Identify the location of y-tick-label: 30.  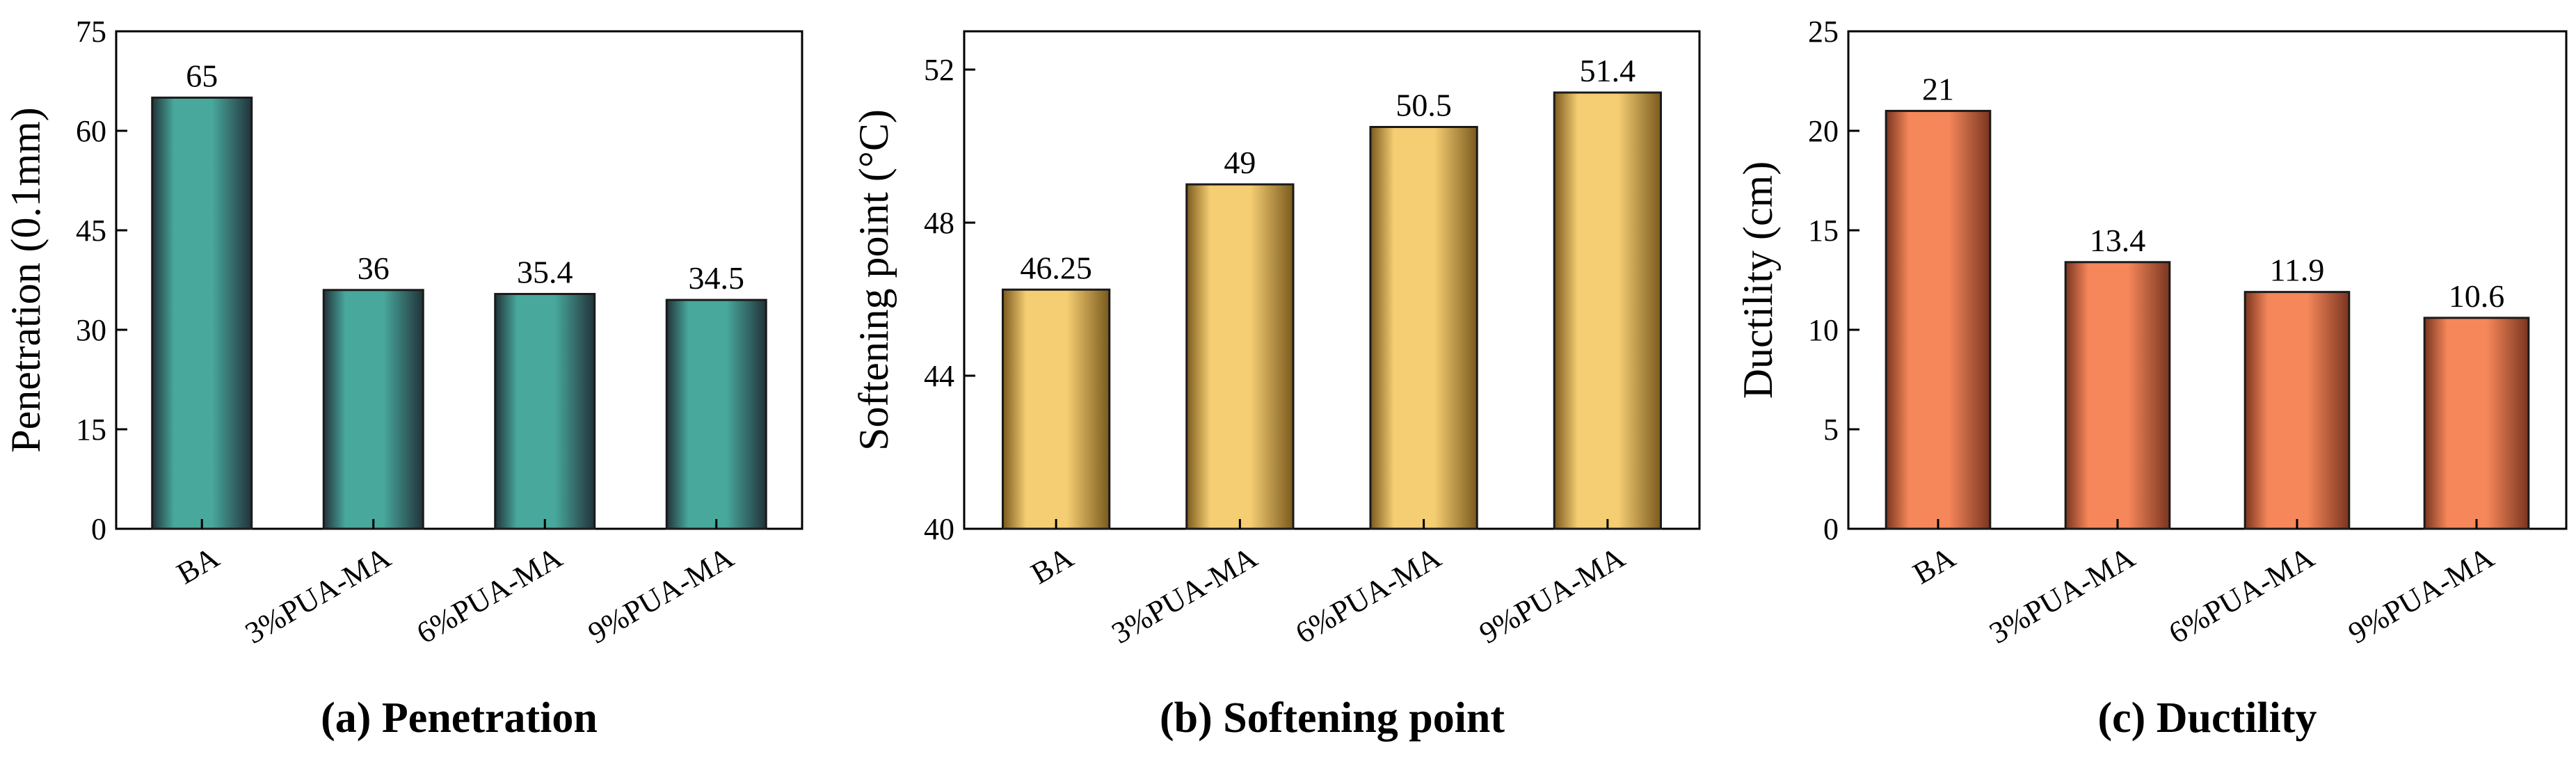
(91, 330).